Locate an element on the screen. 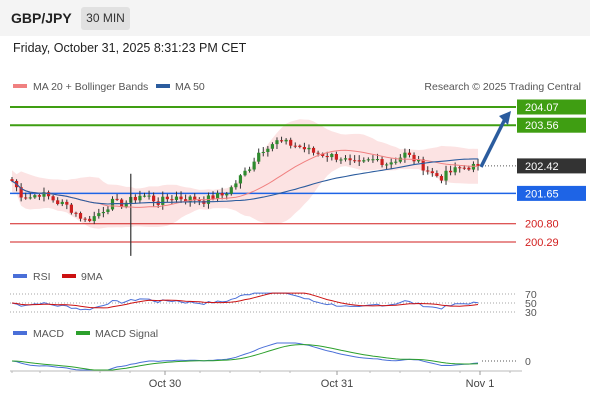  rsi-level-label: 70 is located at coordinates (531, 295).